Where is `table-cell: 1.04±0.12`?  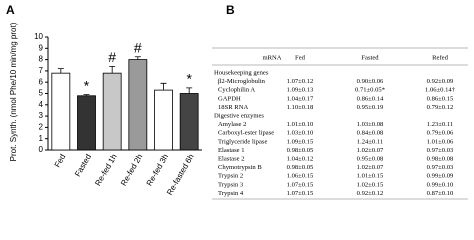 table-cell: 1.04±0.12 is located at coordinates (300, 159).